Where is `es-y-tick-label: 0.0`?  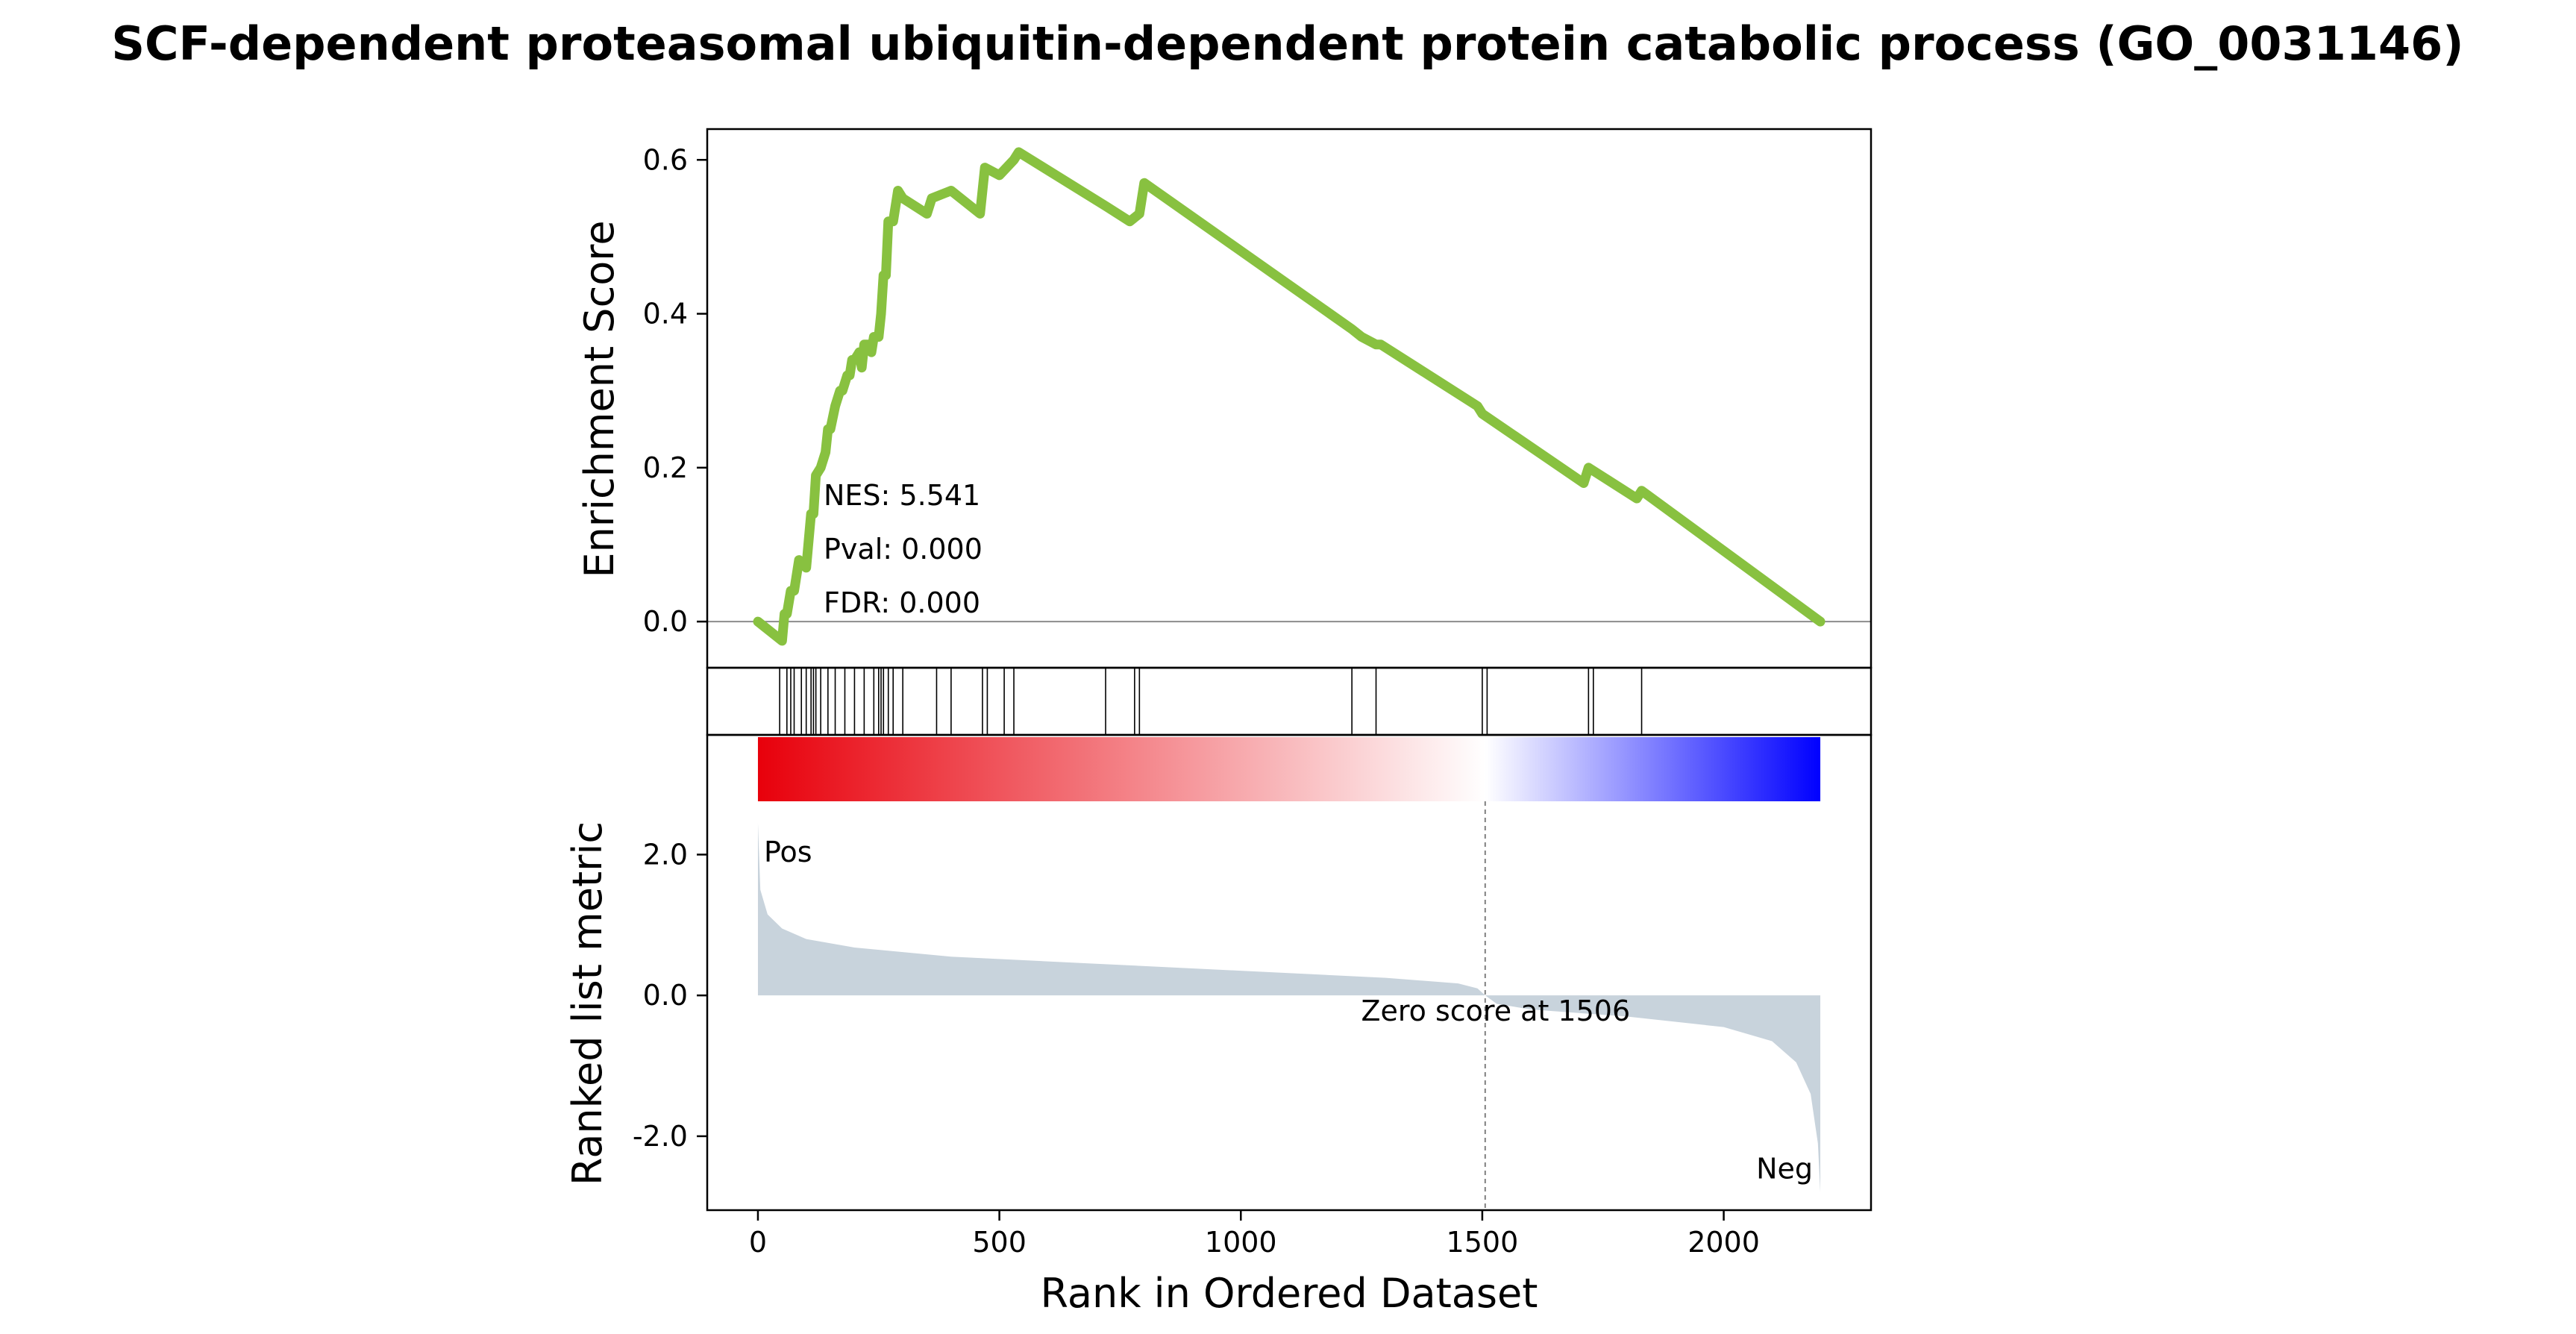
es-y-tick-label: 0.0 is located at coordinates (665, 622).